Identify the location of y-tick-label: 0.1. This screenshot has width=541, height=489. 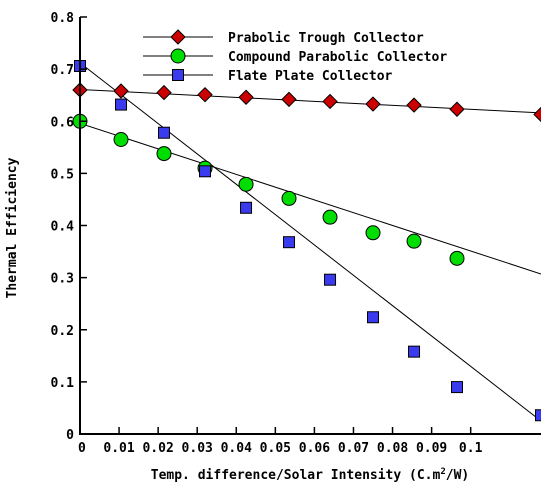
(63, 383).